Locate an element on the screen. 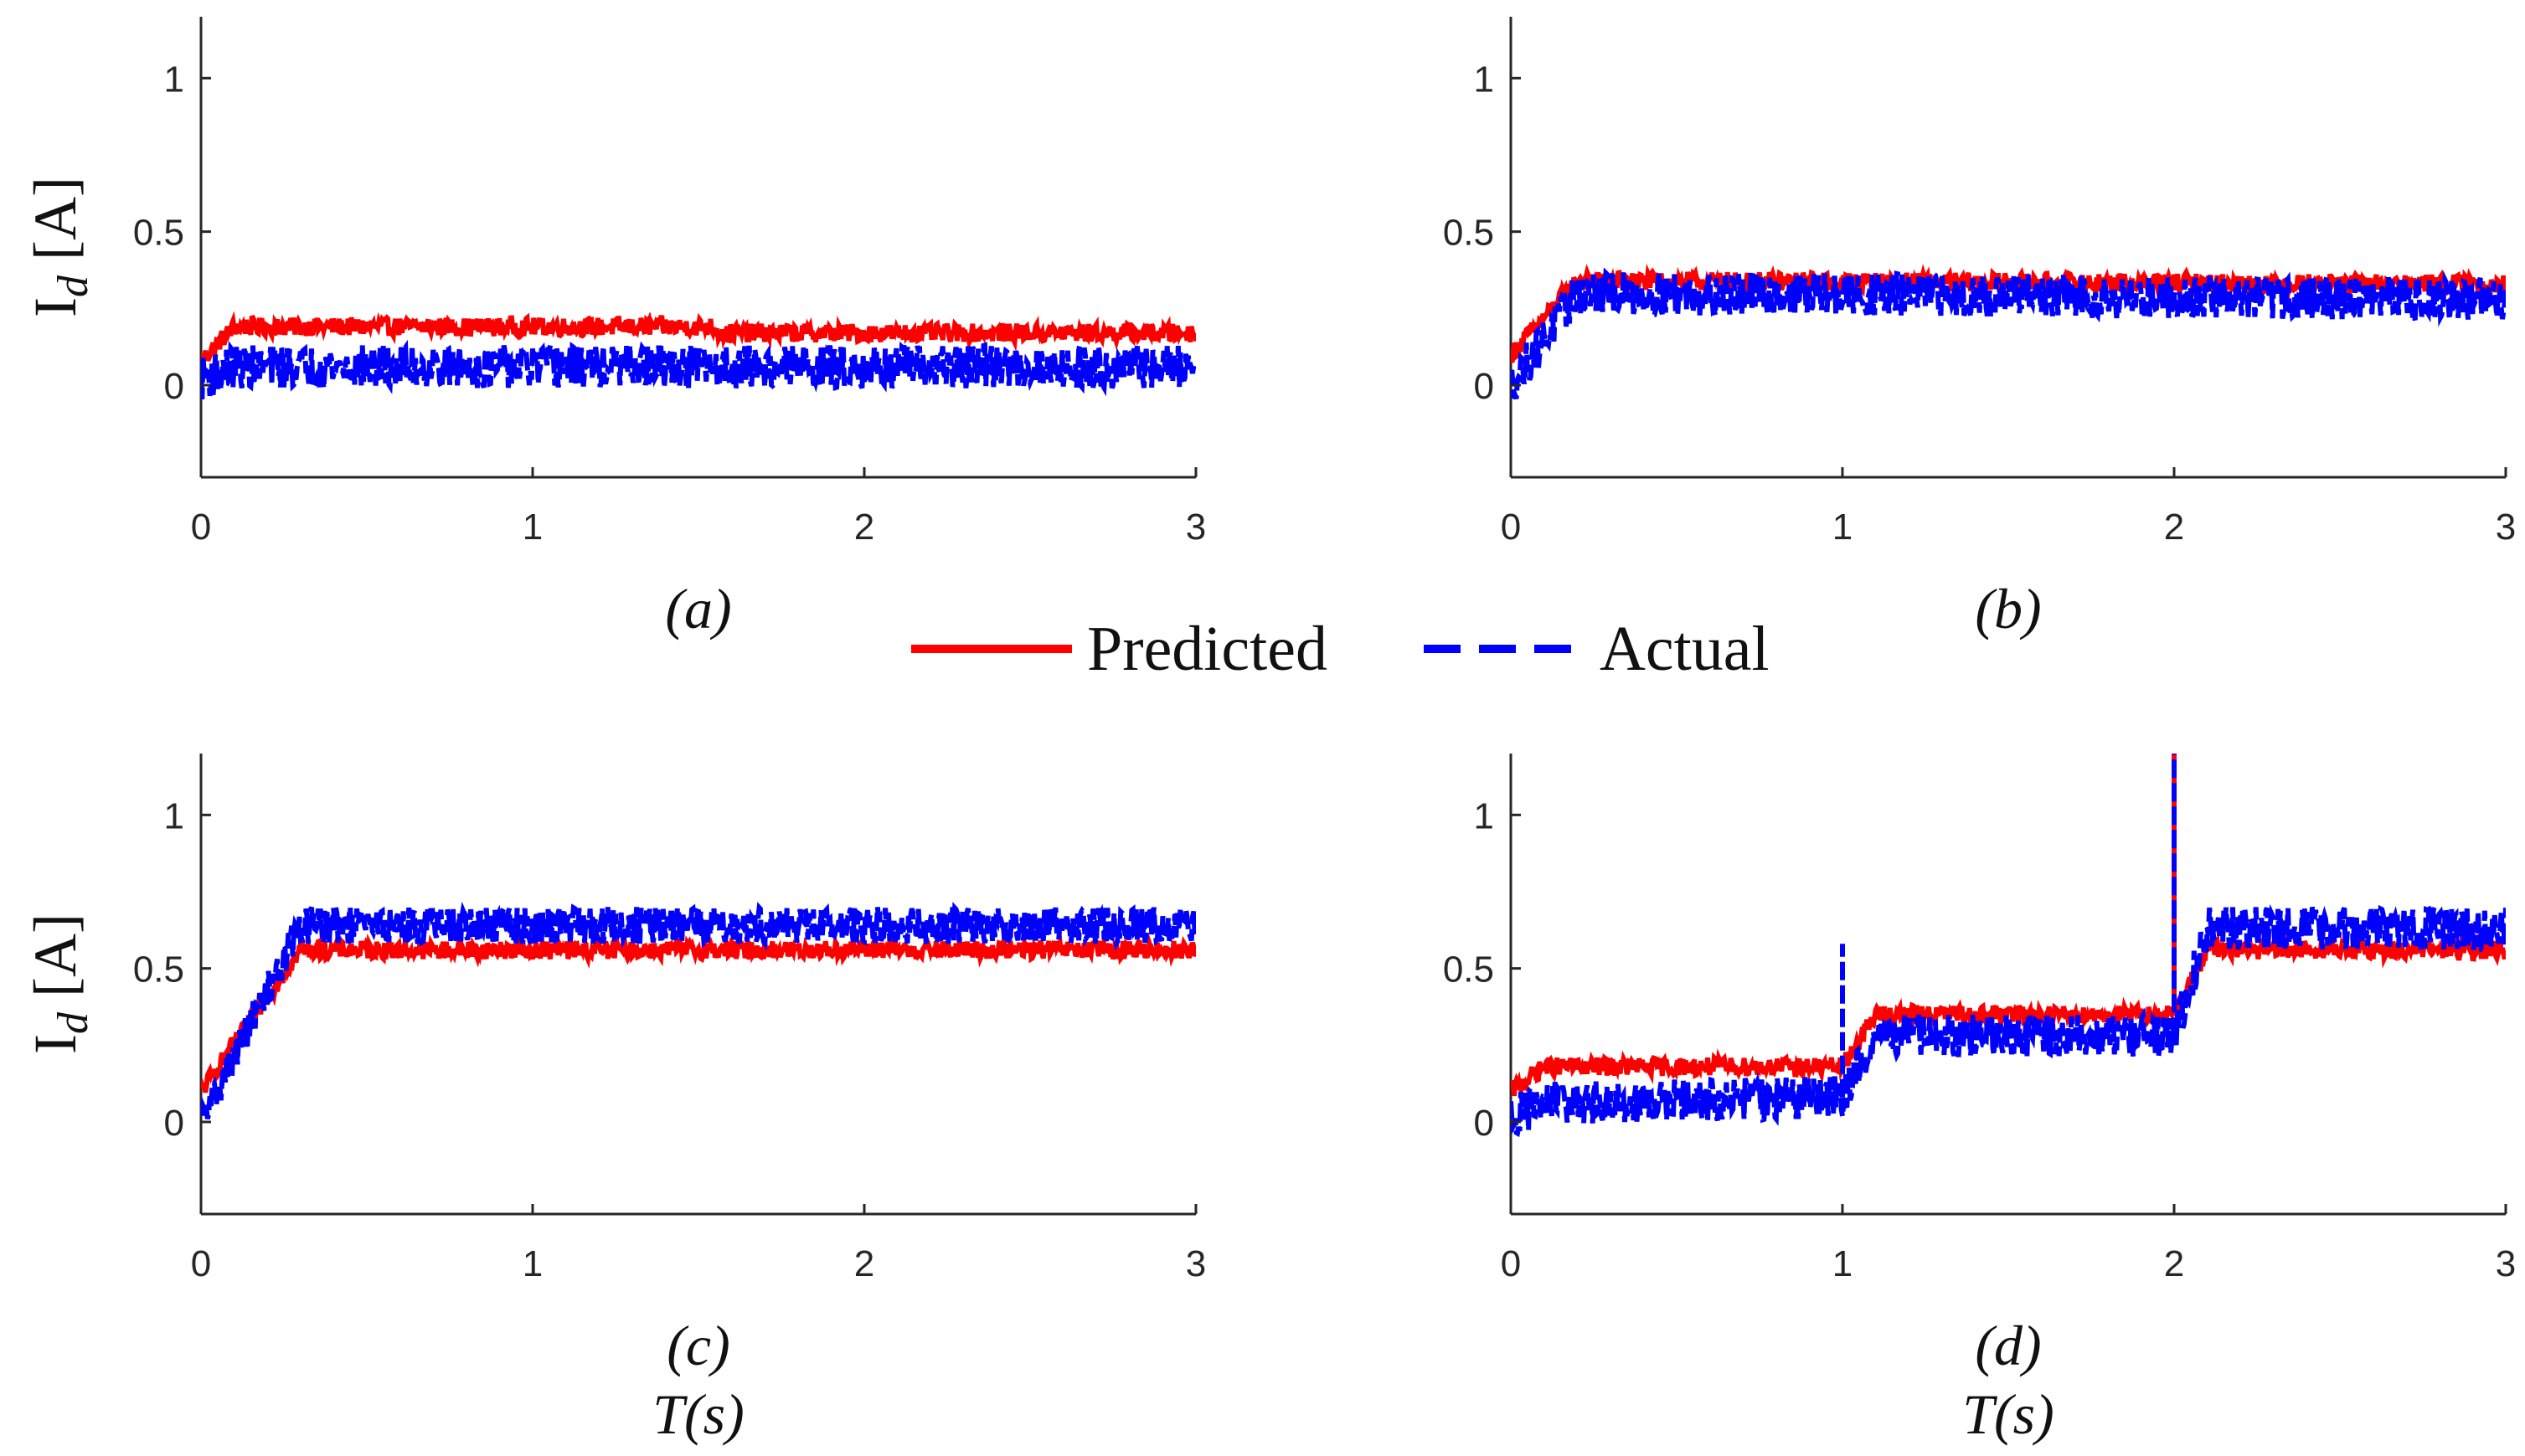 This screenshot has height=1456, width=2525. legend-predicted-label: Predicted is located at coordinates (1207, 649).